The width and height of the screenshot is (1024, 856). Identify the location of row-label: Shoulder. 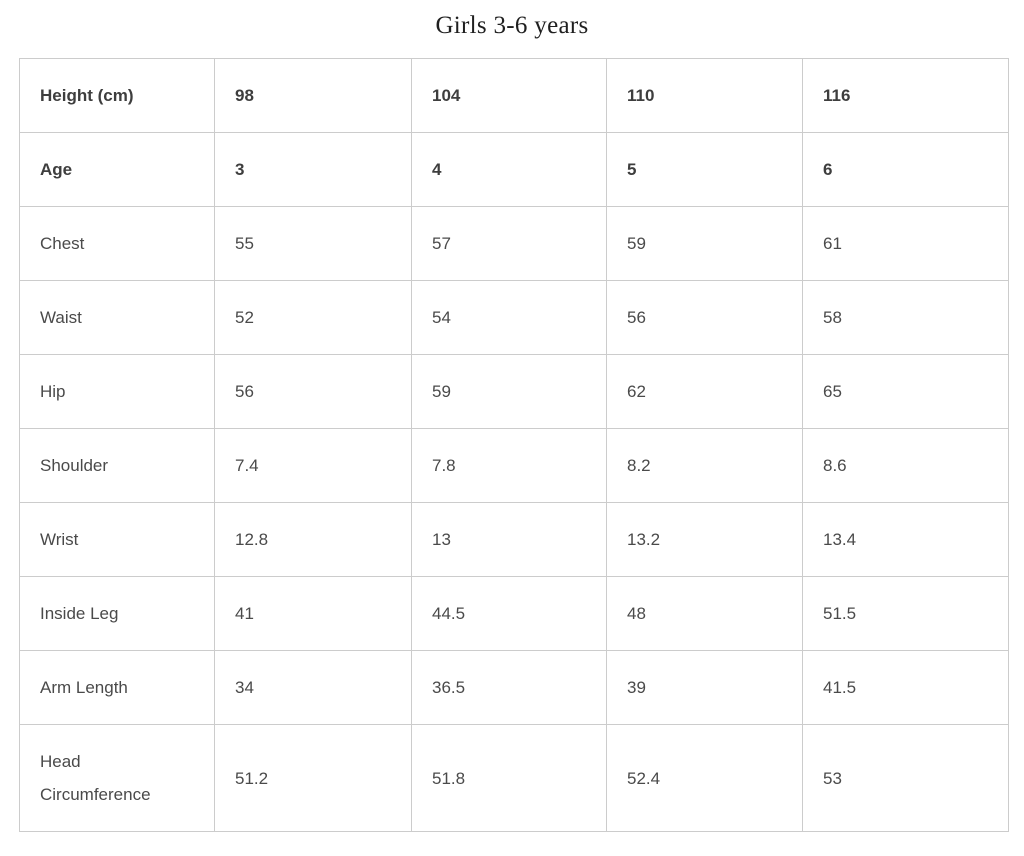
(117, 465).